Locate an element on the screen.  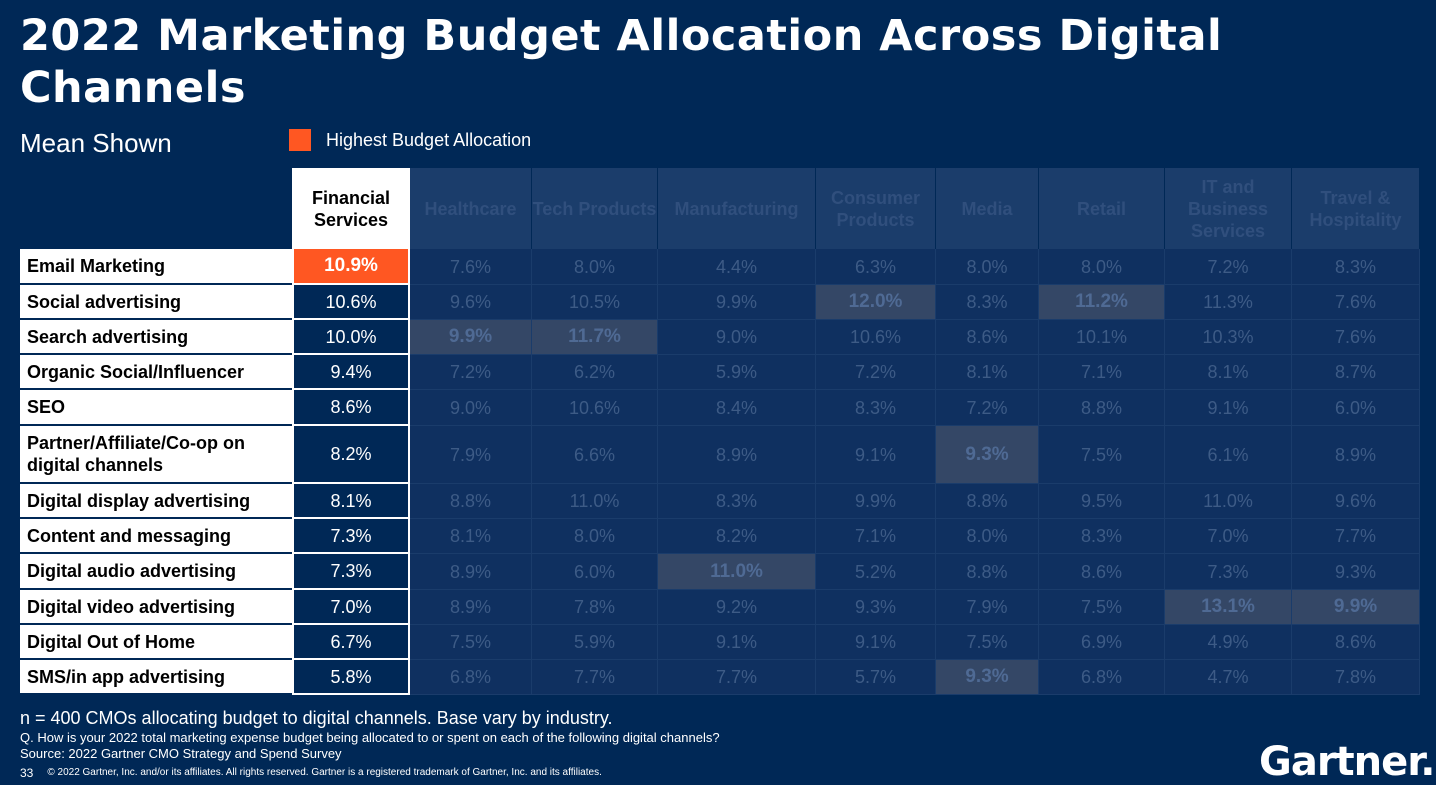
table-cell-financial: 10.0% is located at coordinates (351, 337).